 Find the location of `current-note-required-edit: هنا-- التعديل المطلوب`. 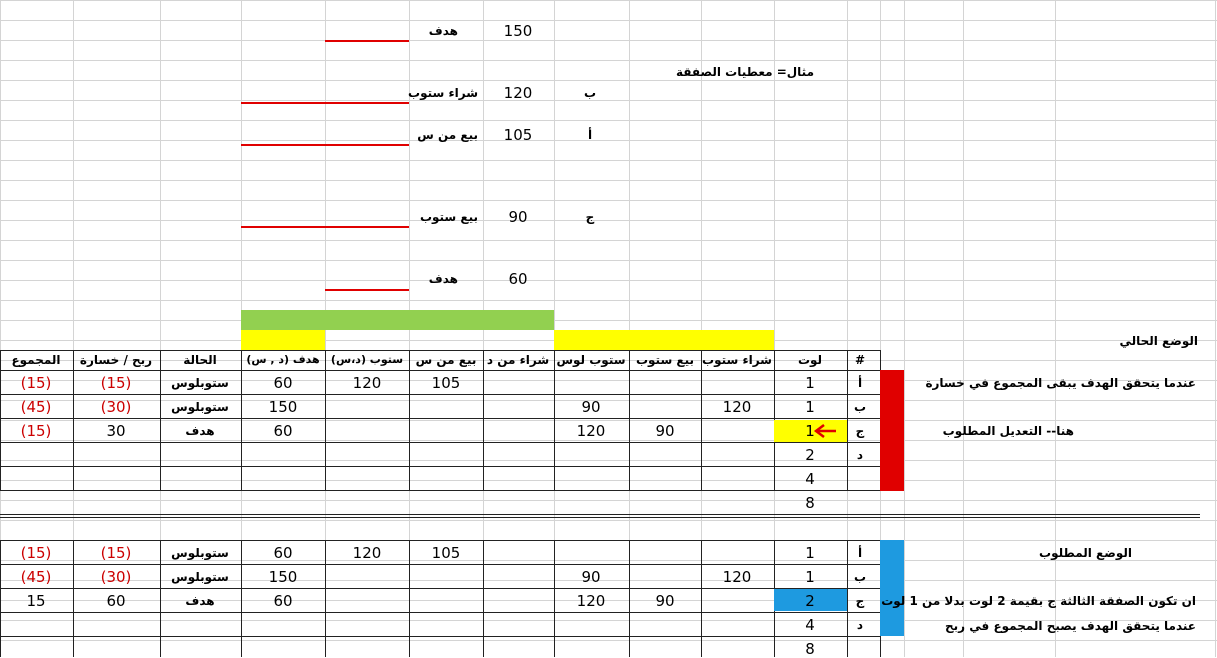

current-note-required-edit: هنا-- التعديل المطلوب is located at coordinates (1008, 431).